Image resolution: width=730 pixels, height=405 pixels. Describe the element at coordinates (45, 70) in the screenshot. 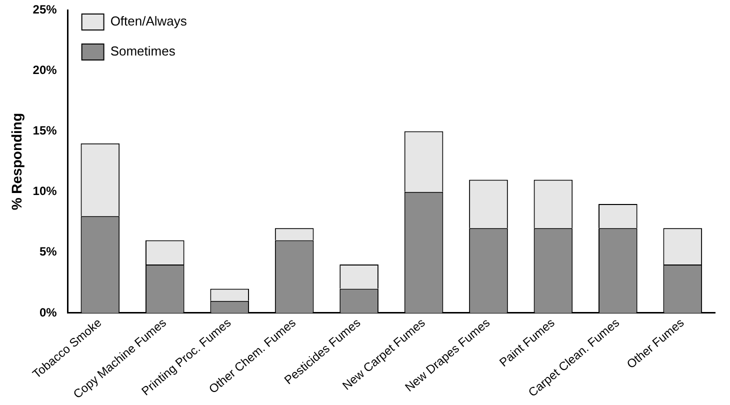

I see `y-tick-label: 20%` at that location.